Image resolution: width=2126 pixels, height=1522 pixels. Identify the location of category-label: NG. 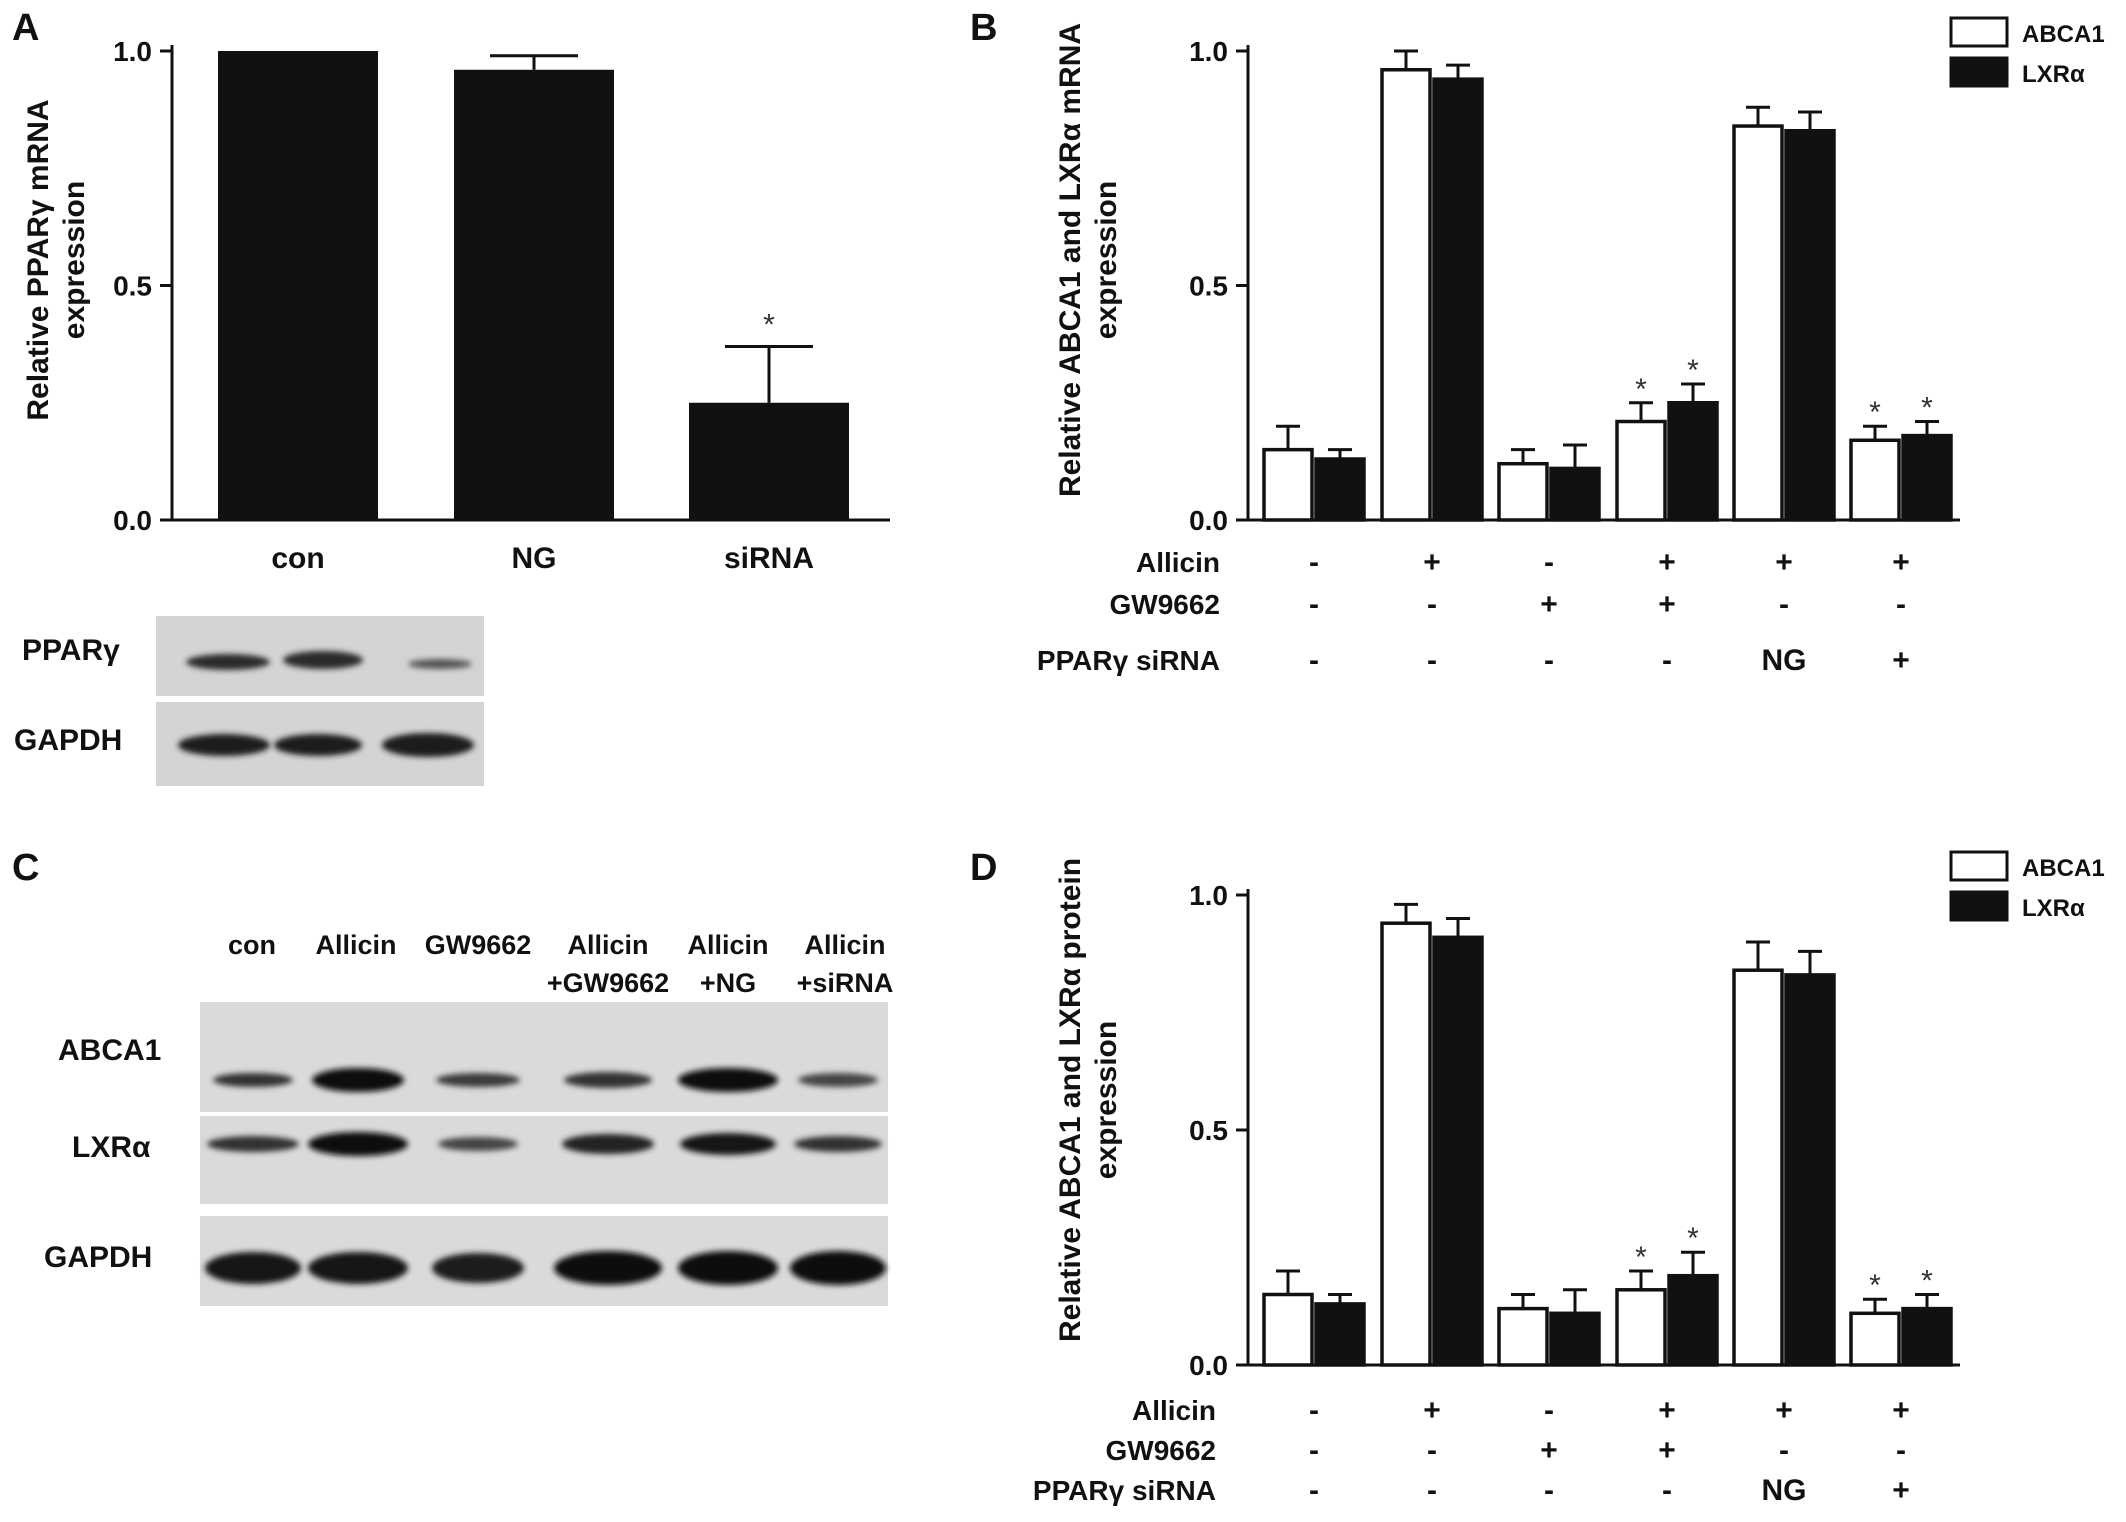
(534, 558).